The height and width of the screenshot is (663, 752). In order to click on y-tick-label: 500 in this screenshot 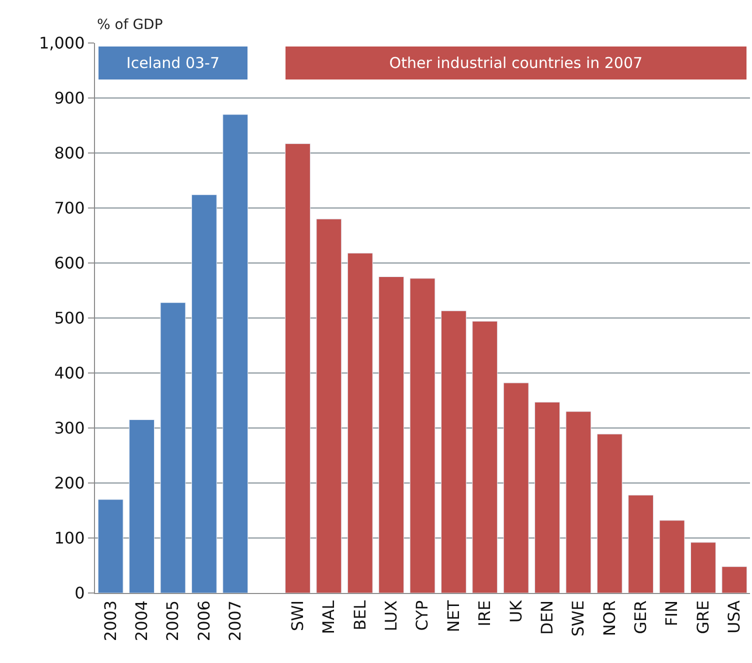, I will do `click(69, 318)`.